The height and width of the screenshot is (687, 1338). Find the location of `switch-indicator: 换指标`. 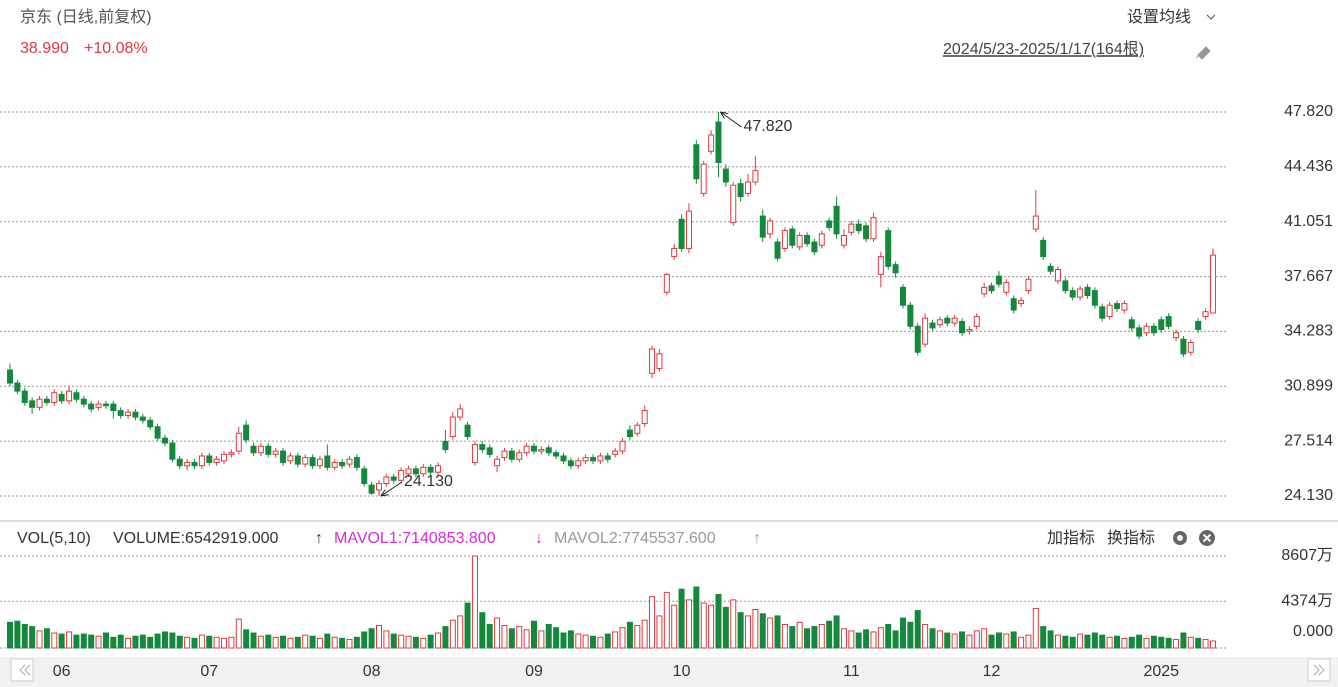

switch-indicator: 换指标 is located at coordinates (1131, 538).